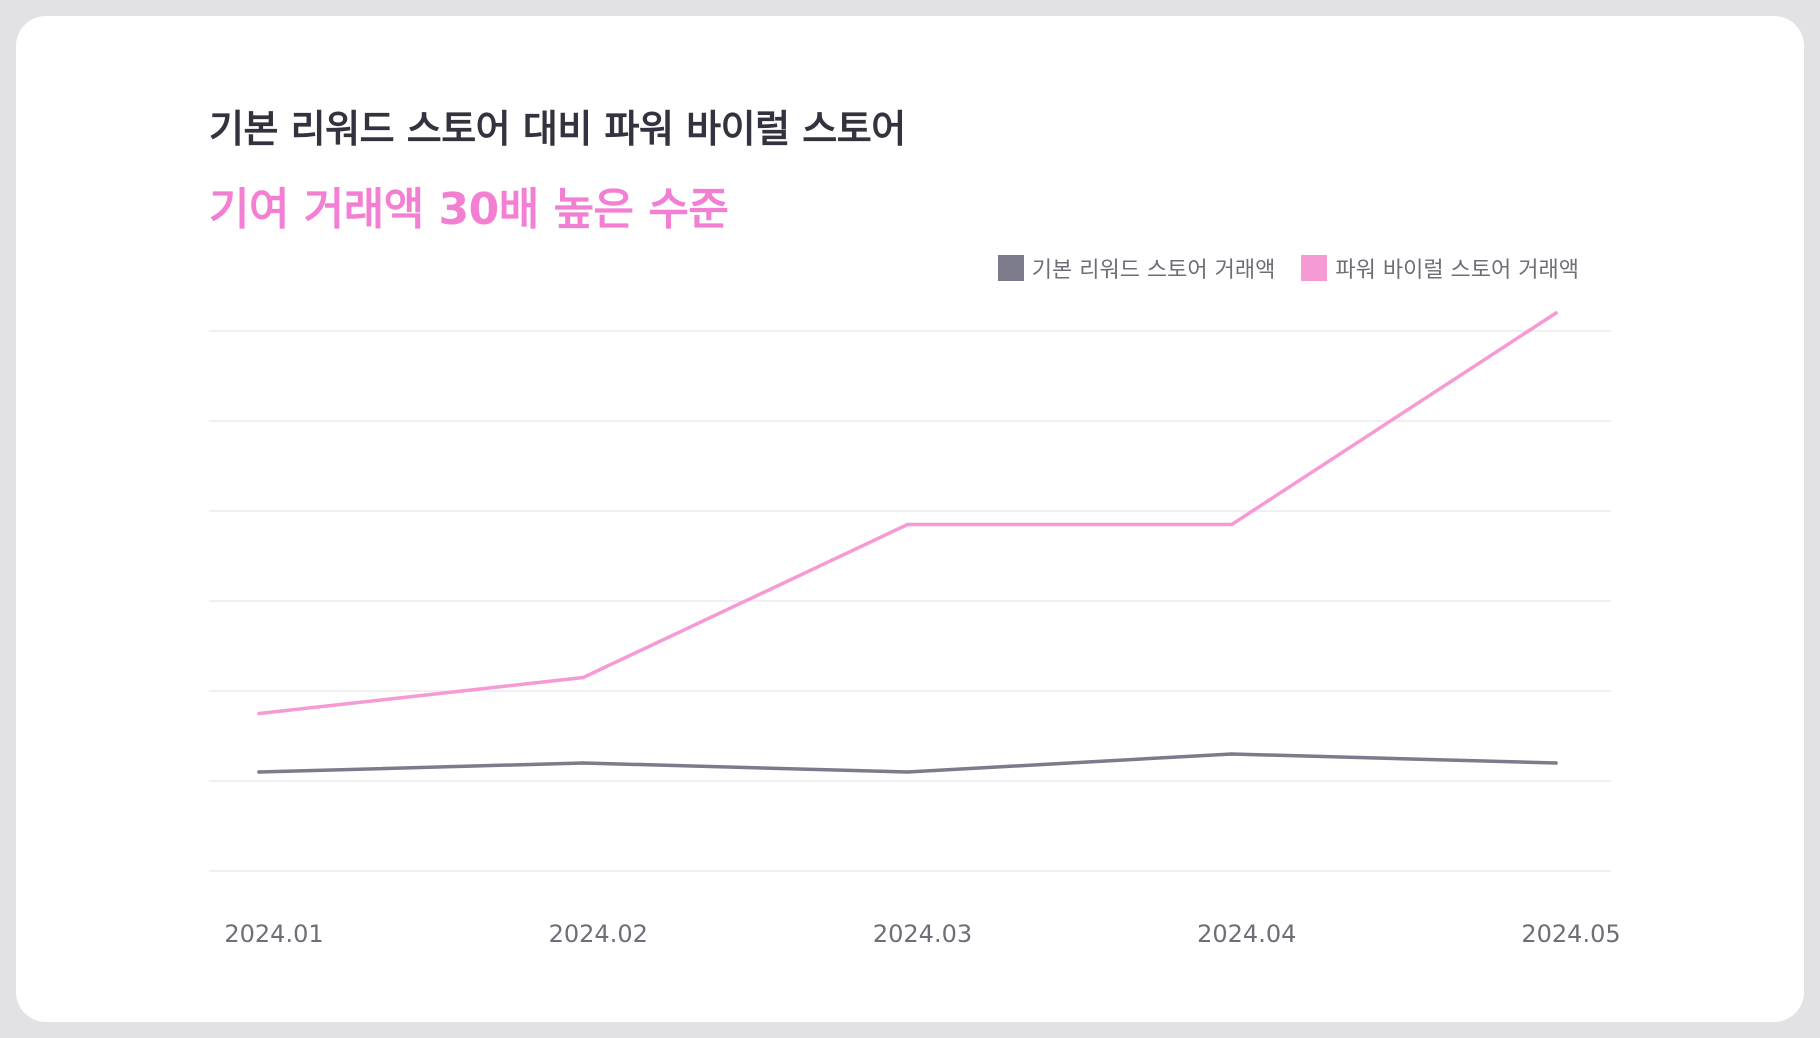  Describe the element at coordinates (557, 129) in the screenshot. I see `chart-title: 기본 리워드 스토어 대비 파워 바이럴 스토어` at that location.